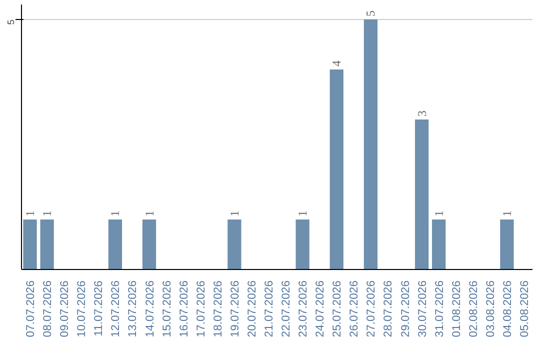  What do you see at coordinates (65, 309) in the screenshot?
I see `x-tick-label: 09.07.2026` at bounding box center [65, 309].